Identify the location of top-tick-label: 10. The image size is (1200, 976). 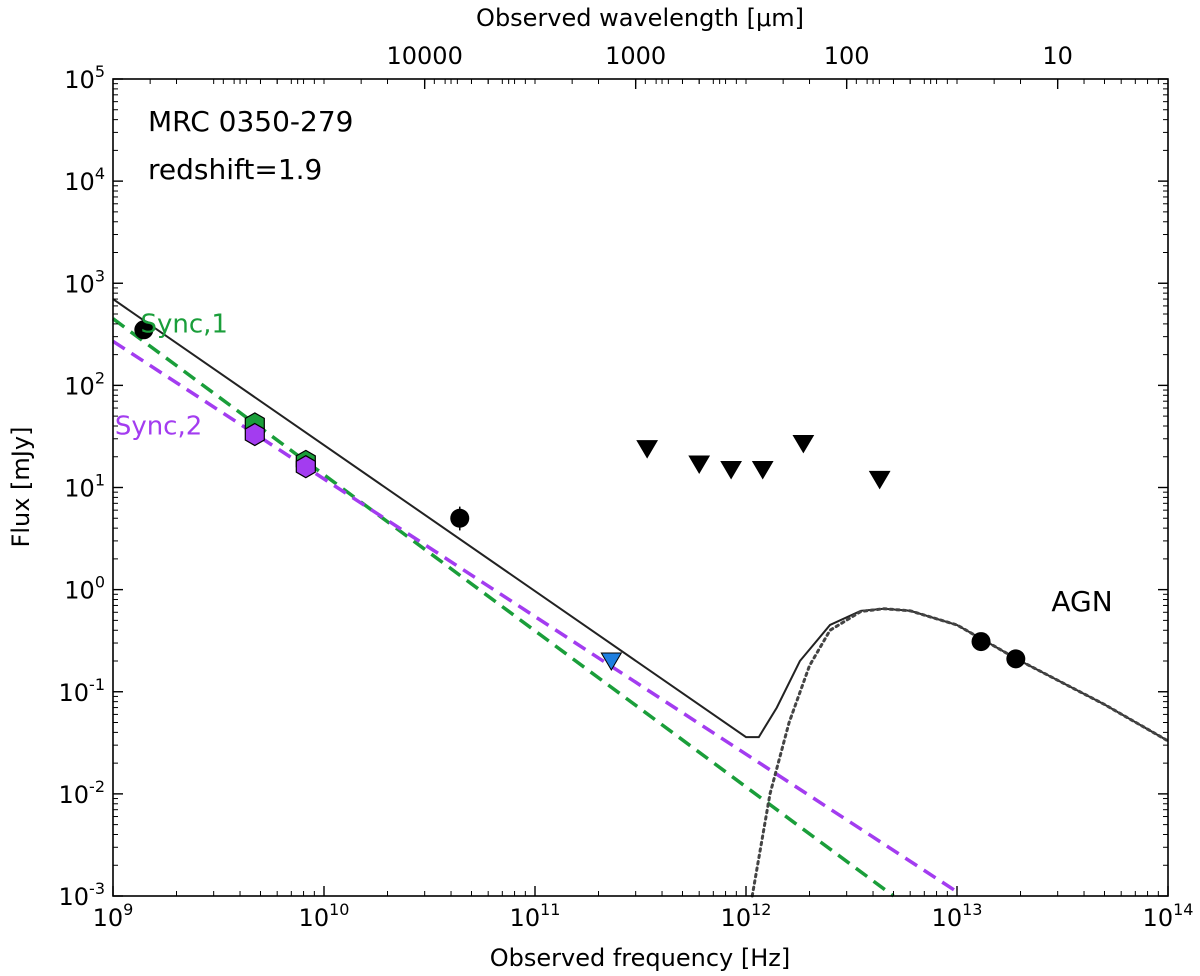
(1057, 56).